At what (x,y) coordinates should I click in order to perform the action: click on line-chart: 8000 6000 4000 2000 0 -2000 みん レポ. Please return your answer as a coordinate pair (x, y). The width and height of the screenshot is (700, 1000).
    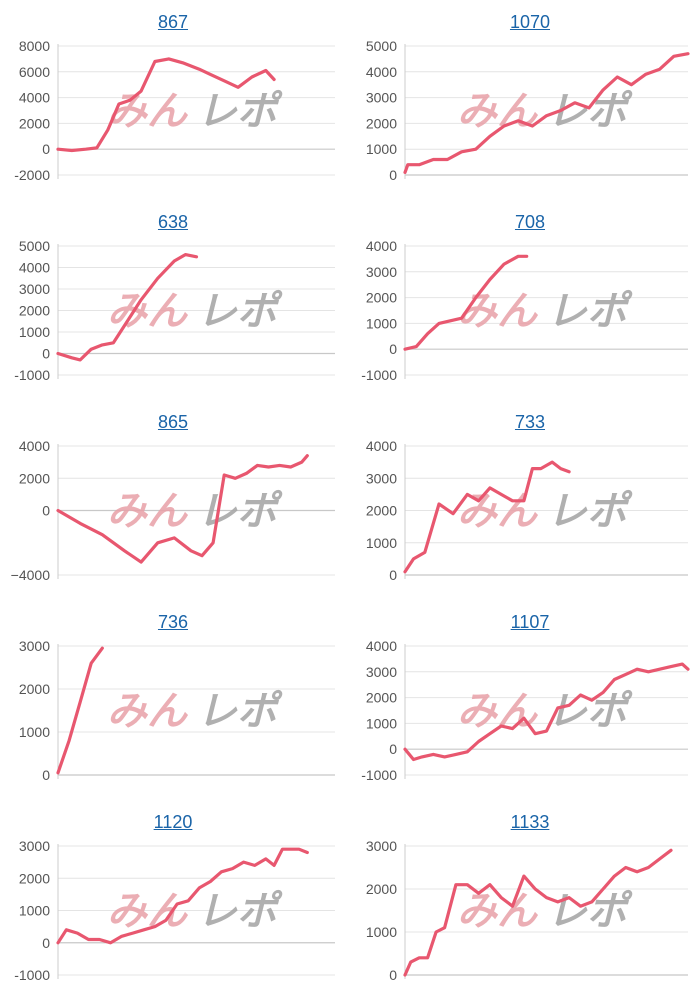
    Looking at the image, I should click on (174, 110).